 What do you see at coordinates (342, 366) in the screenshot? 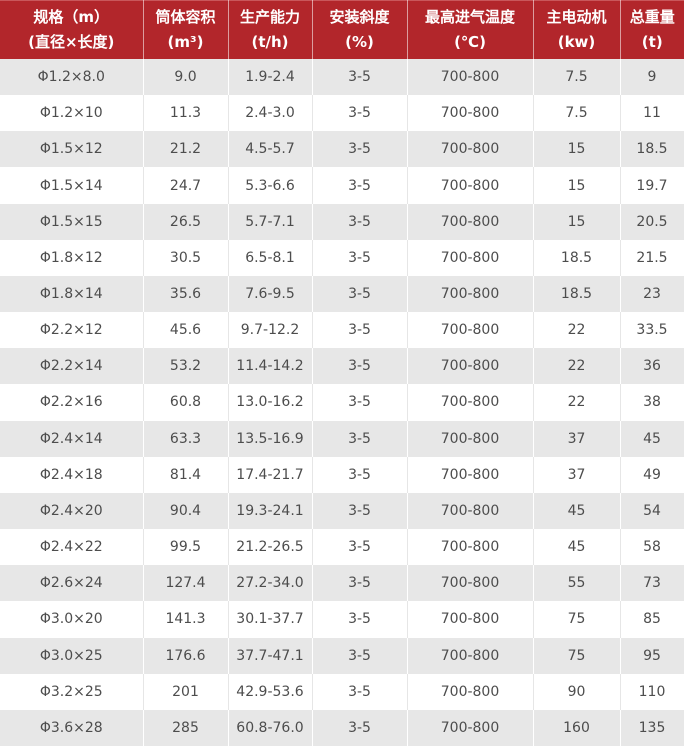
I see `table-row: Φ2.2×14 53.2 11.4-14.2 3-5 700-800 22 36` at bounding box center [342, 366].